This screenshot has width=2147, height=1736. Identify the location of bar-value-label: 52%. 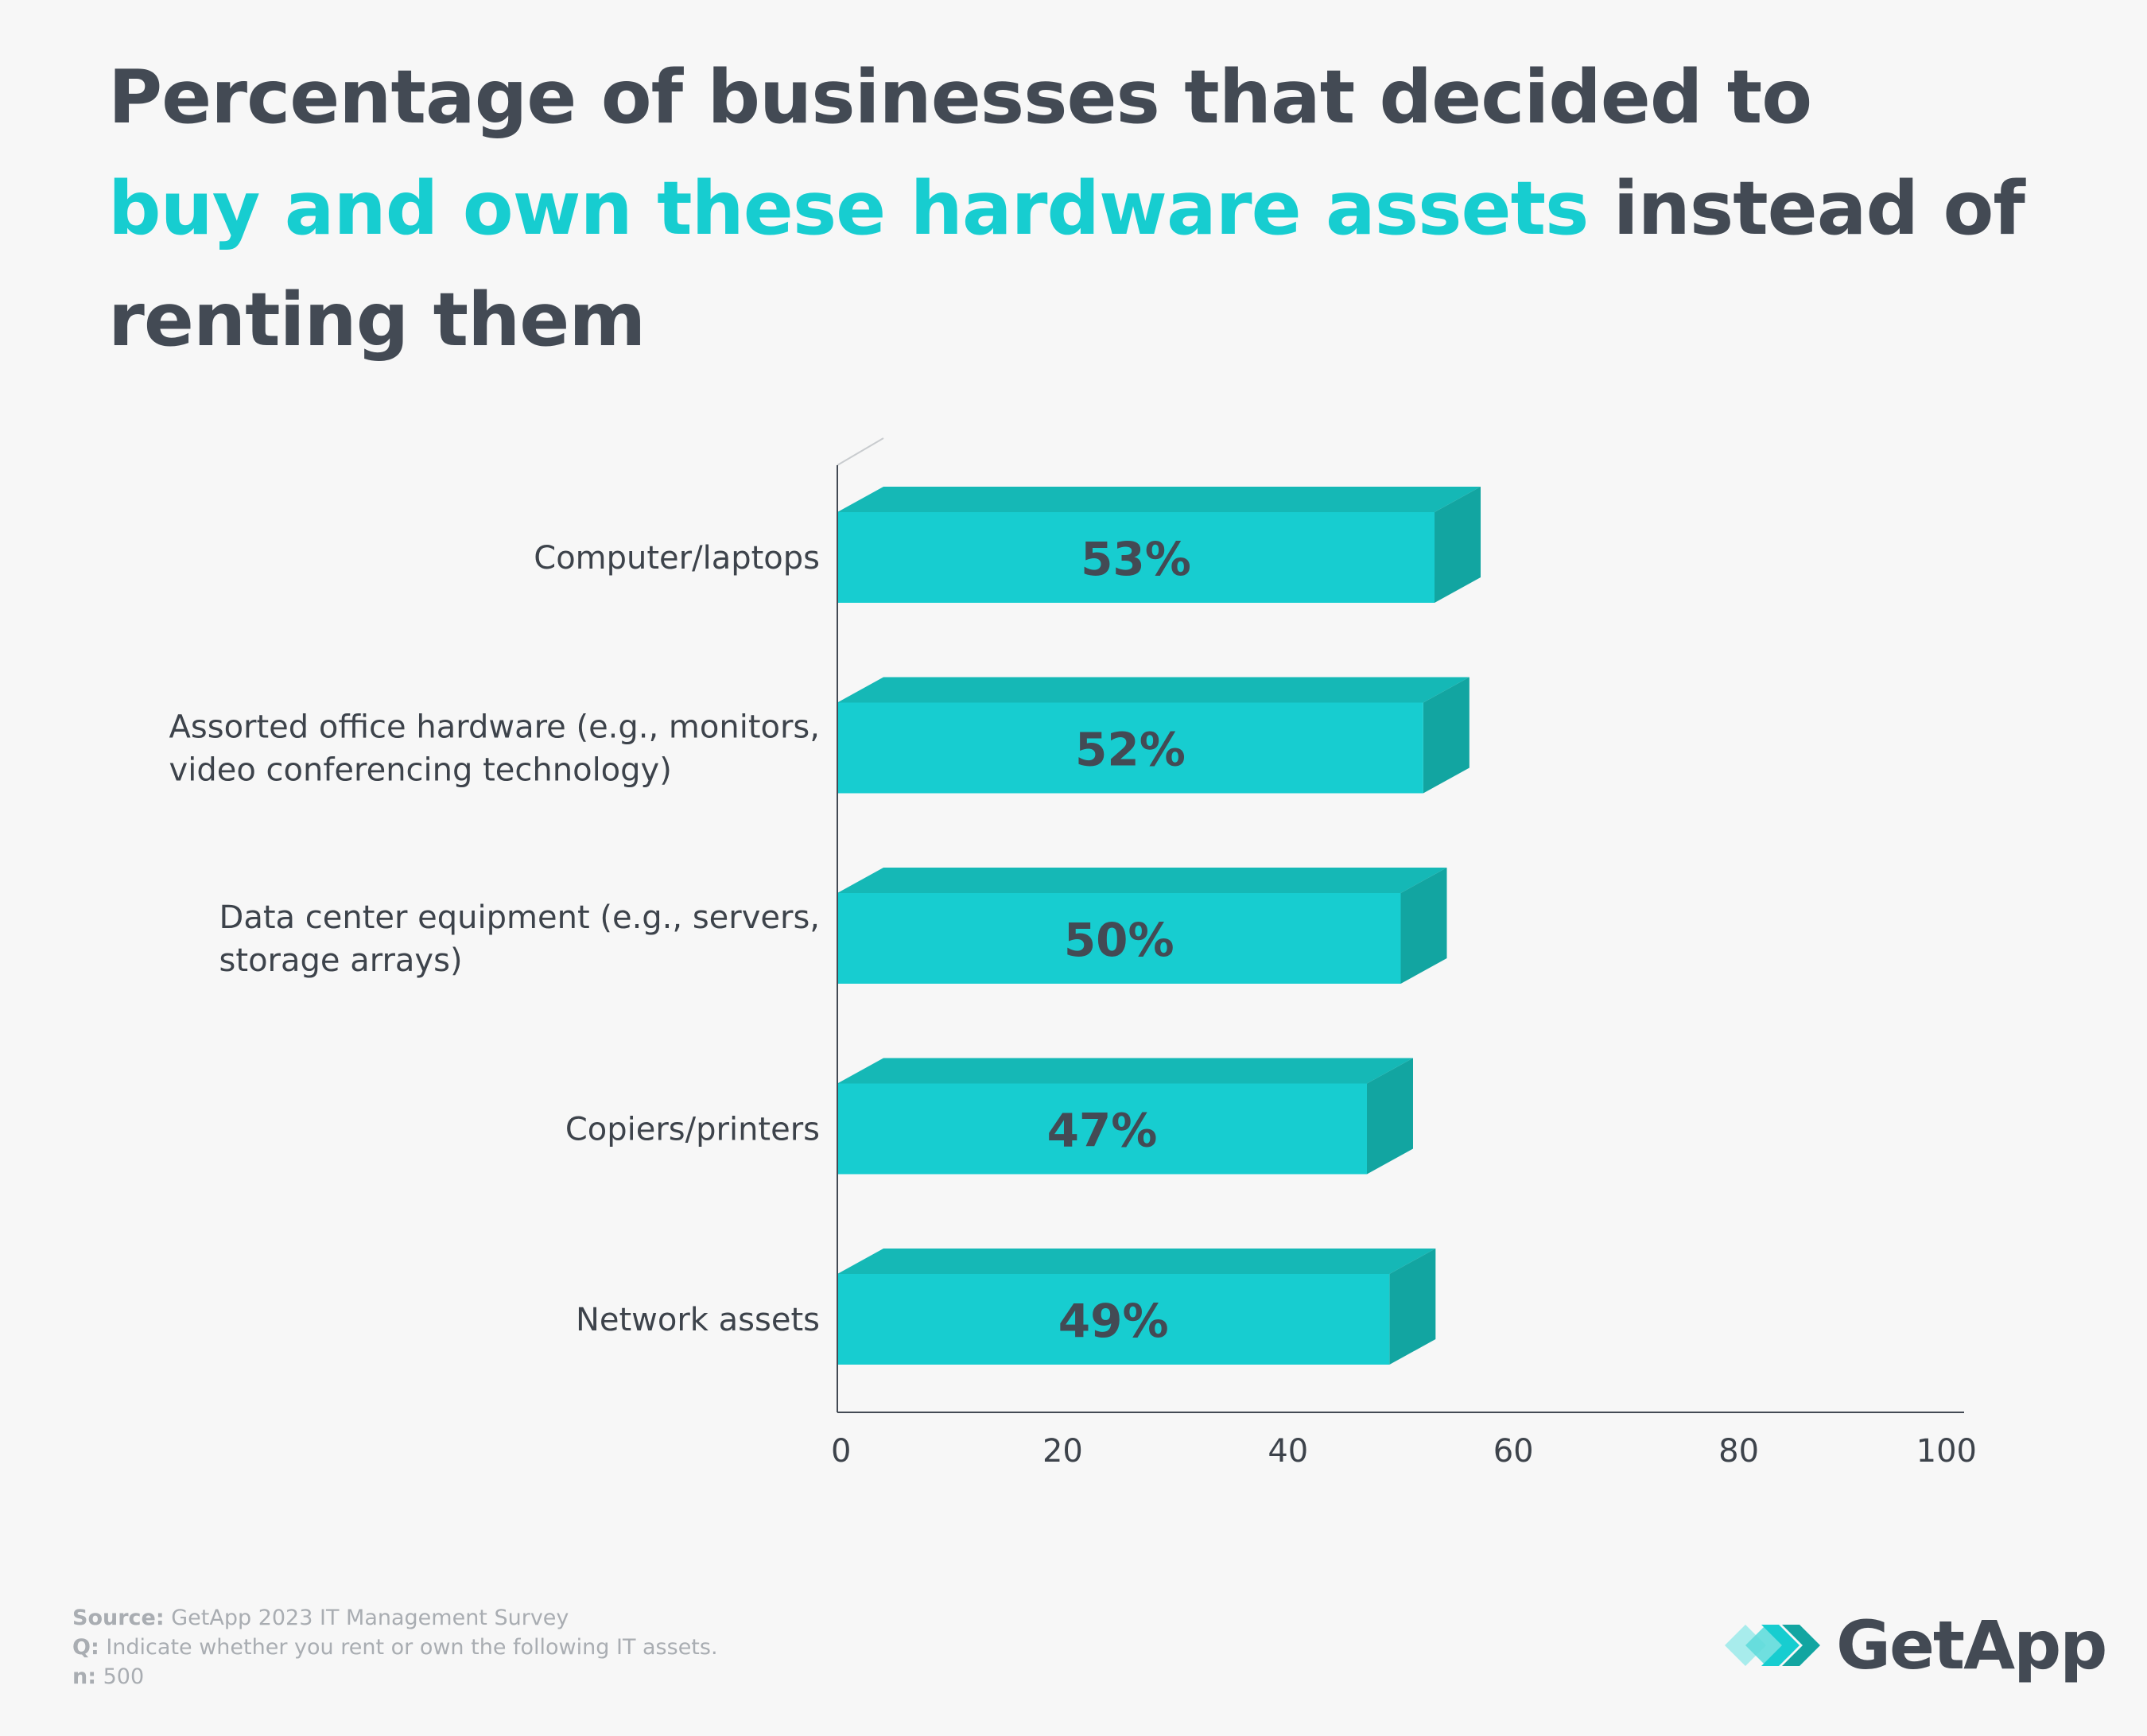
(1130, 750).